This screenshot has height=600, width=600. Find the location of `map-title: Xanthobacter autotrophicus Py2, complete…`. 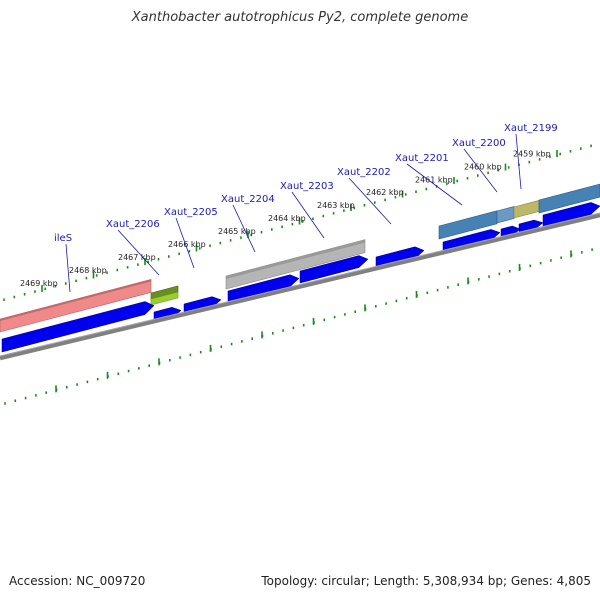

map-title: Xanthobacter autotrophicus Py2, complete… is located at coordinates (300, 17).